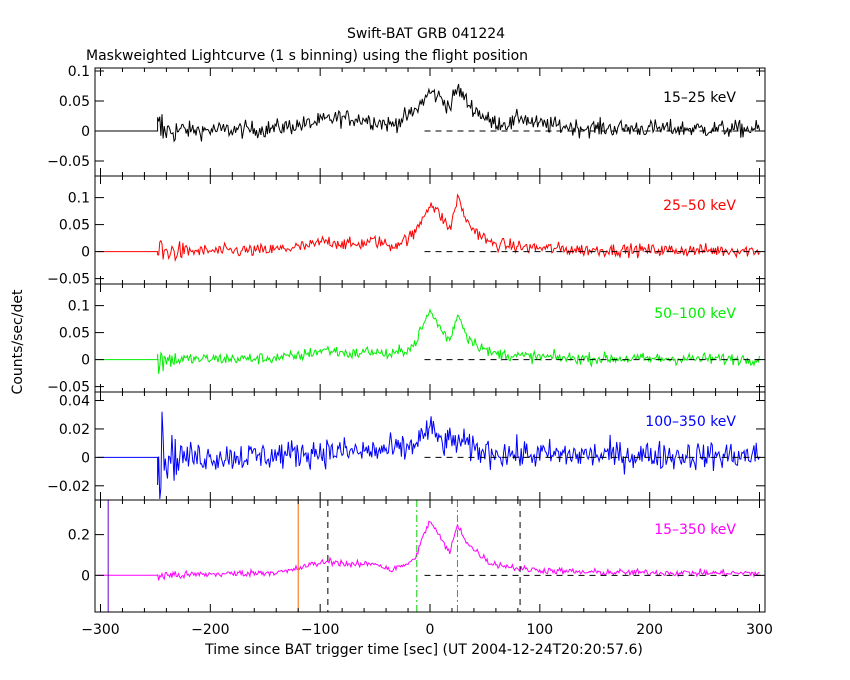 The width and height of the screenshot is (850, 680). I want to click on panel-1: −0.05 0 0.05 0.1 15–25 keV, so click(406, 120).